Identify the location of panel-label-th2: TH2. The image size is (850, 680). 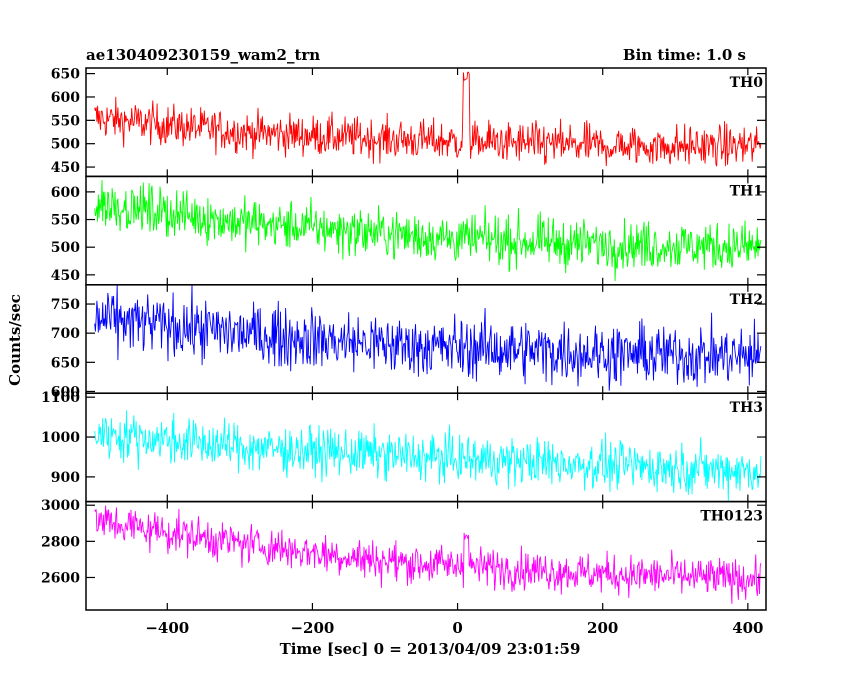
(746, 300).